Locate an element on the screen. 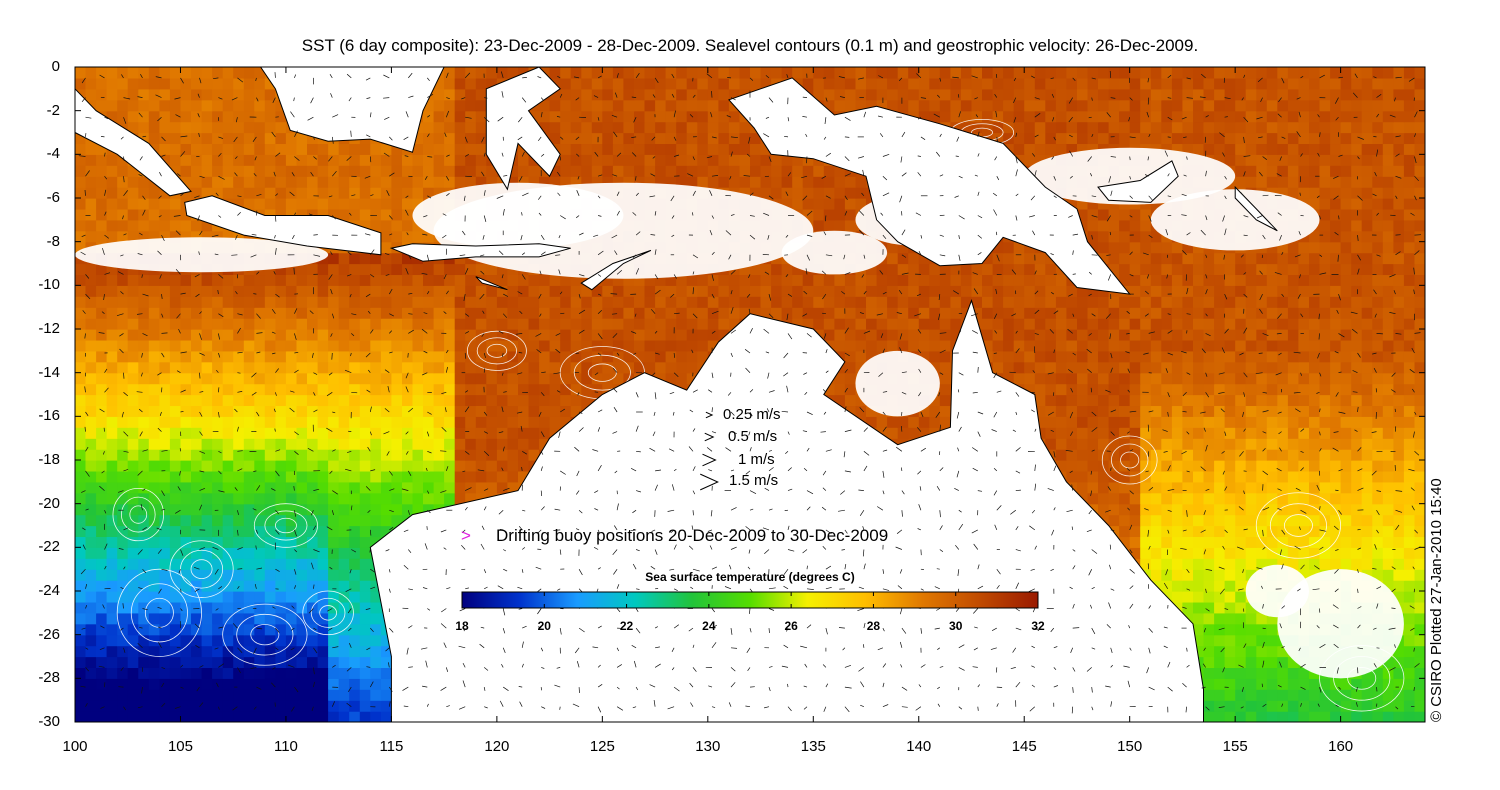 The image size is (1500, 790). x-tick-label: 110 is located at coordinates (285, 746).